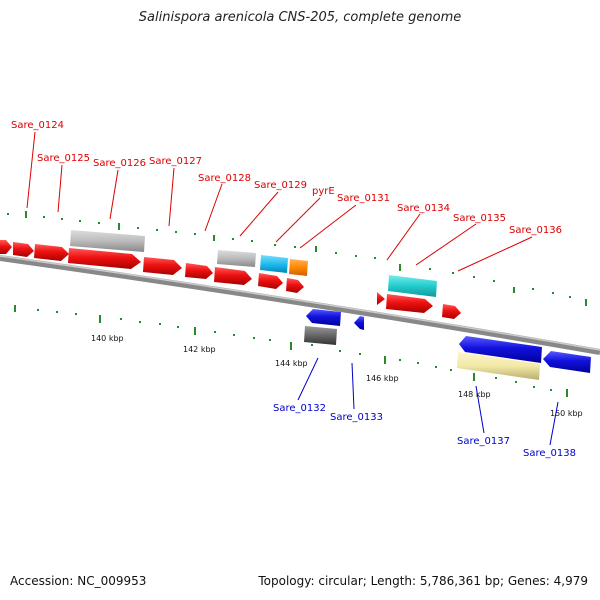 This screenshot has width=600, height=600. What do you see at coordinates (107, 338) in the screenshot?
I see `kbp-label-140: 140 kbp` at bounding box center [107, 338].